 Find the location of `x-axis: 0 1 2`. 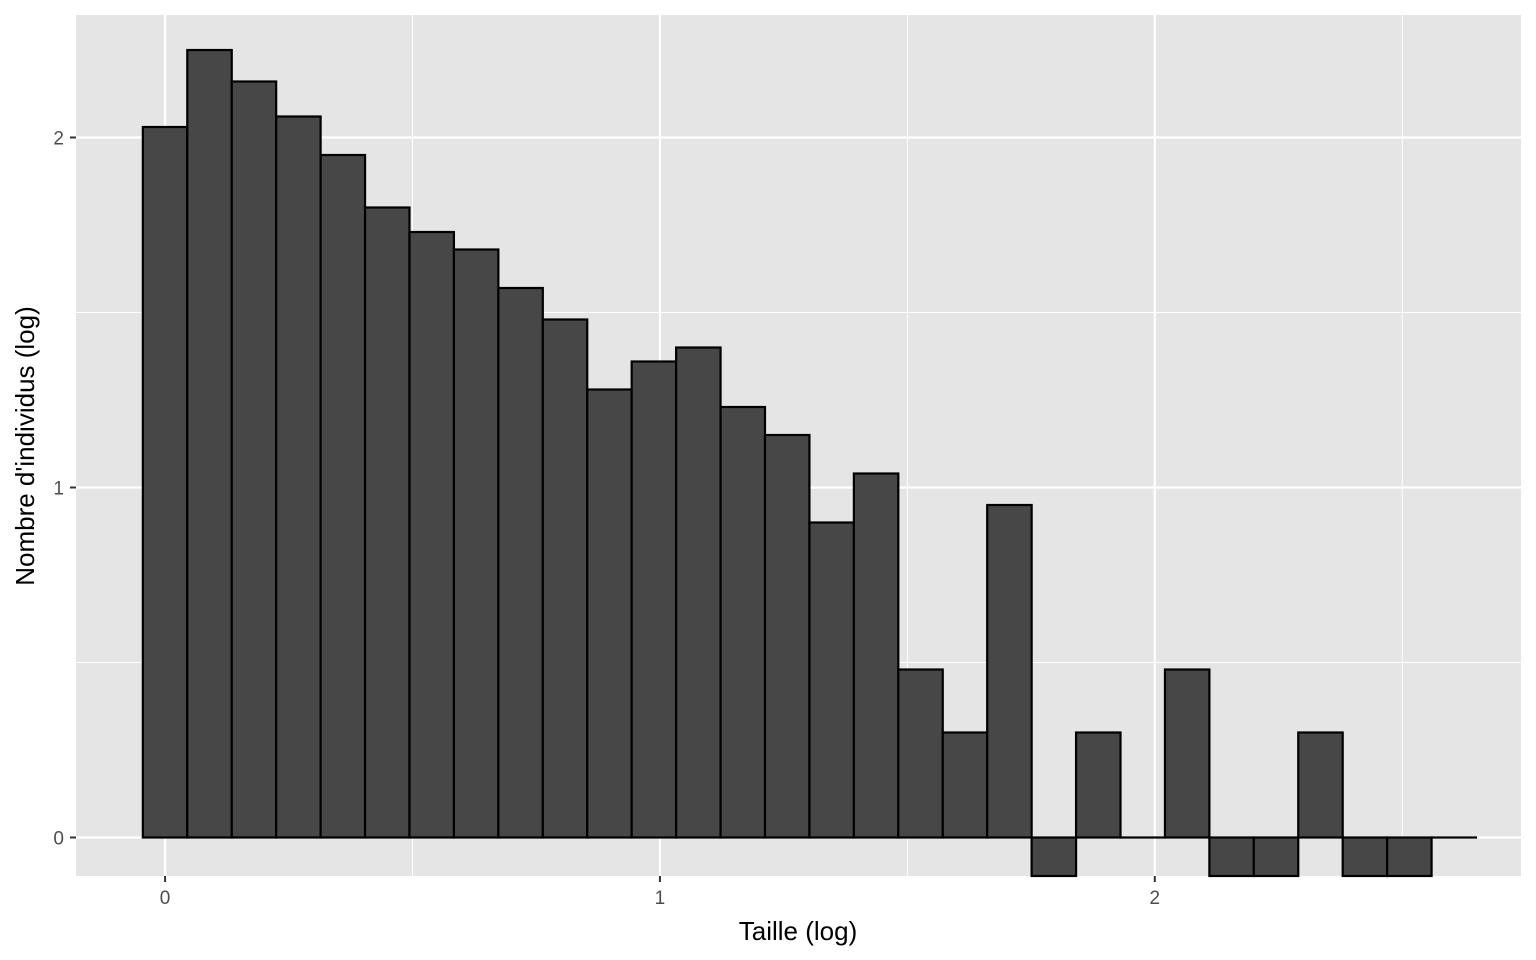

x-axis: 0 1 2 is located at coordinates (660, 892).